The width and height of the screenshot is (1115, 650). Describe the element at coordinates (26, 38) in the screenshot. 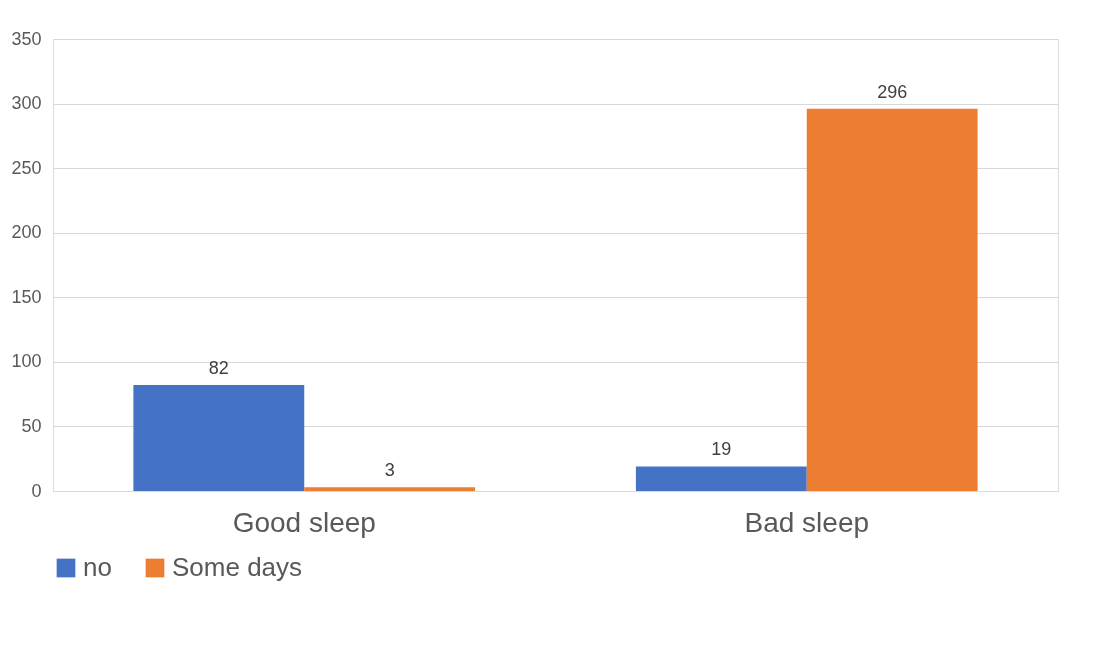

I see `y-tick-label: 350` at that location.